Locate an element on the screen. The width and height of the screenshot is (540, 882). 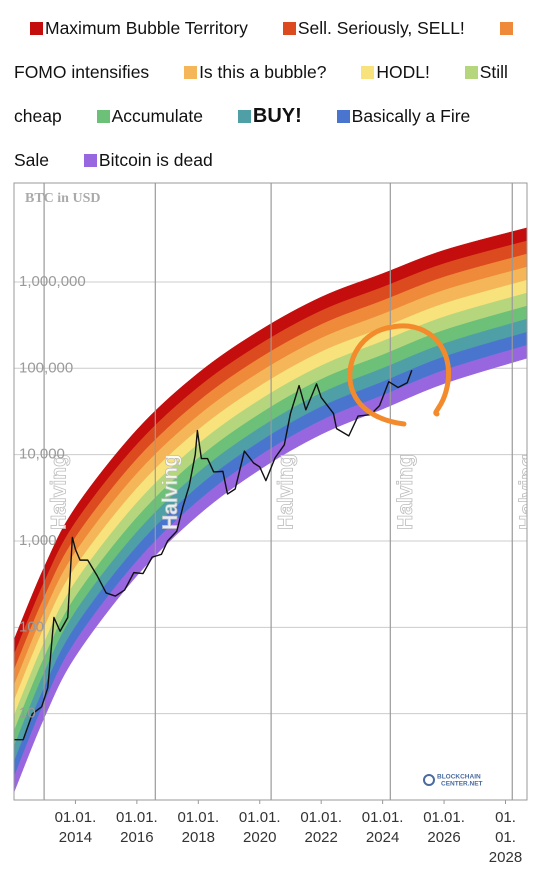
y-tick-label: 100,000 is located at coordinates (46, 367).